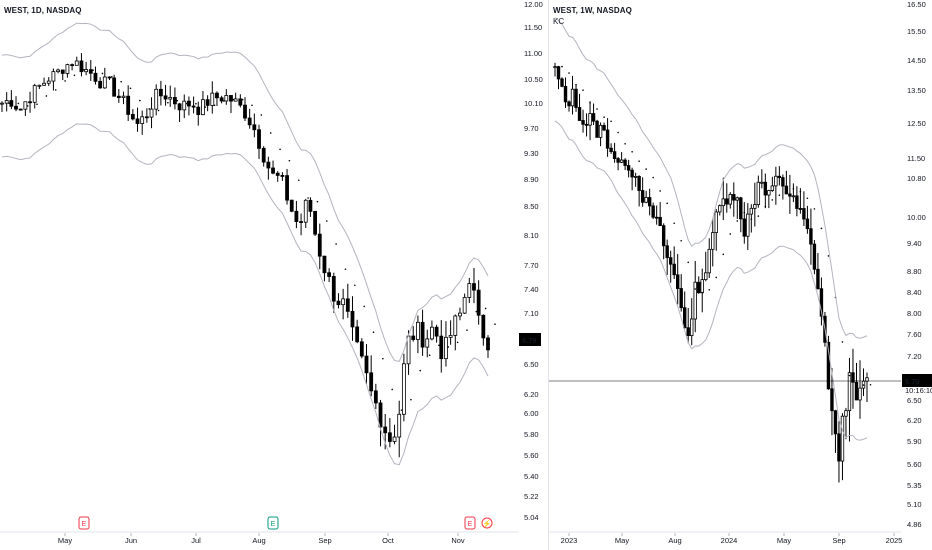  Describe the element at coordinates (531, 517) in the screenshot. I see `y-tick-label: 5.04` at that location.